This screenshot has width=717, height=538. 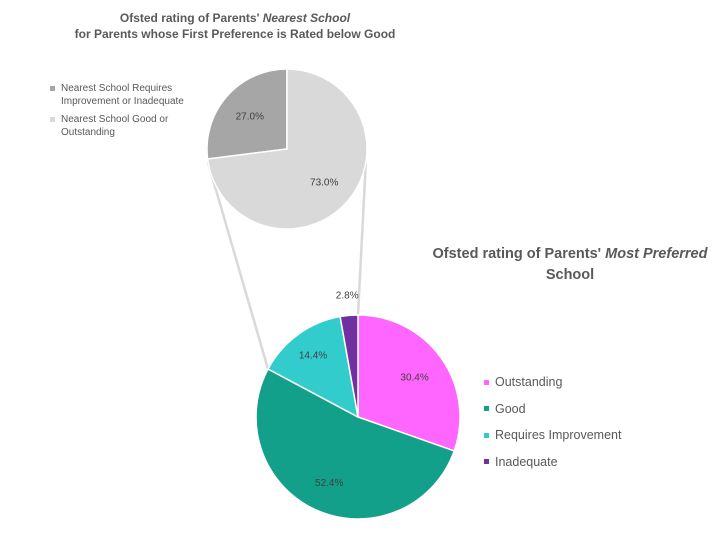 I want to click on legend-item-inadequate: Inadequate, so click(x=584, y=462).